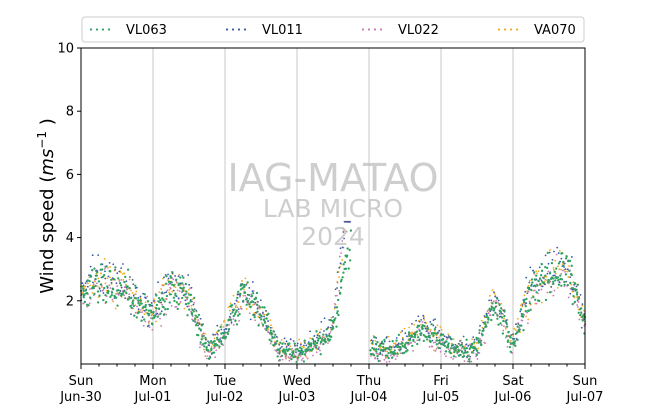  Describe the element at coordinates (297, 381) in the screenshot. I see `x-tick-day: Wed` at that location.